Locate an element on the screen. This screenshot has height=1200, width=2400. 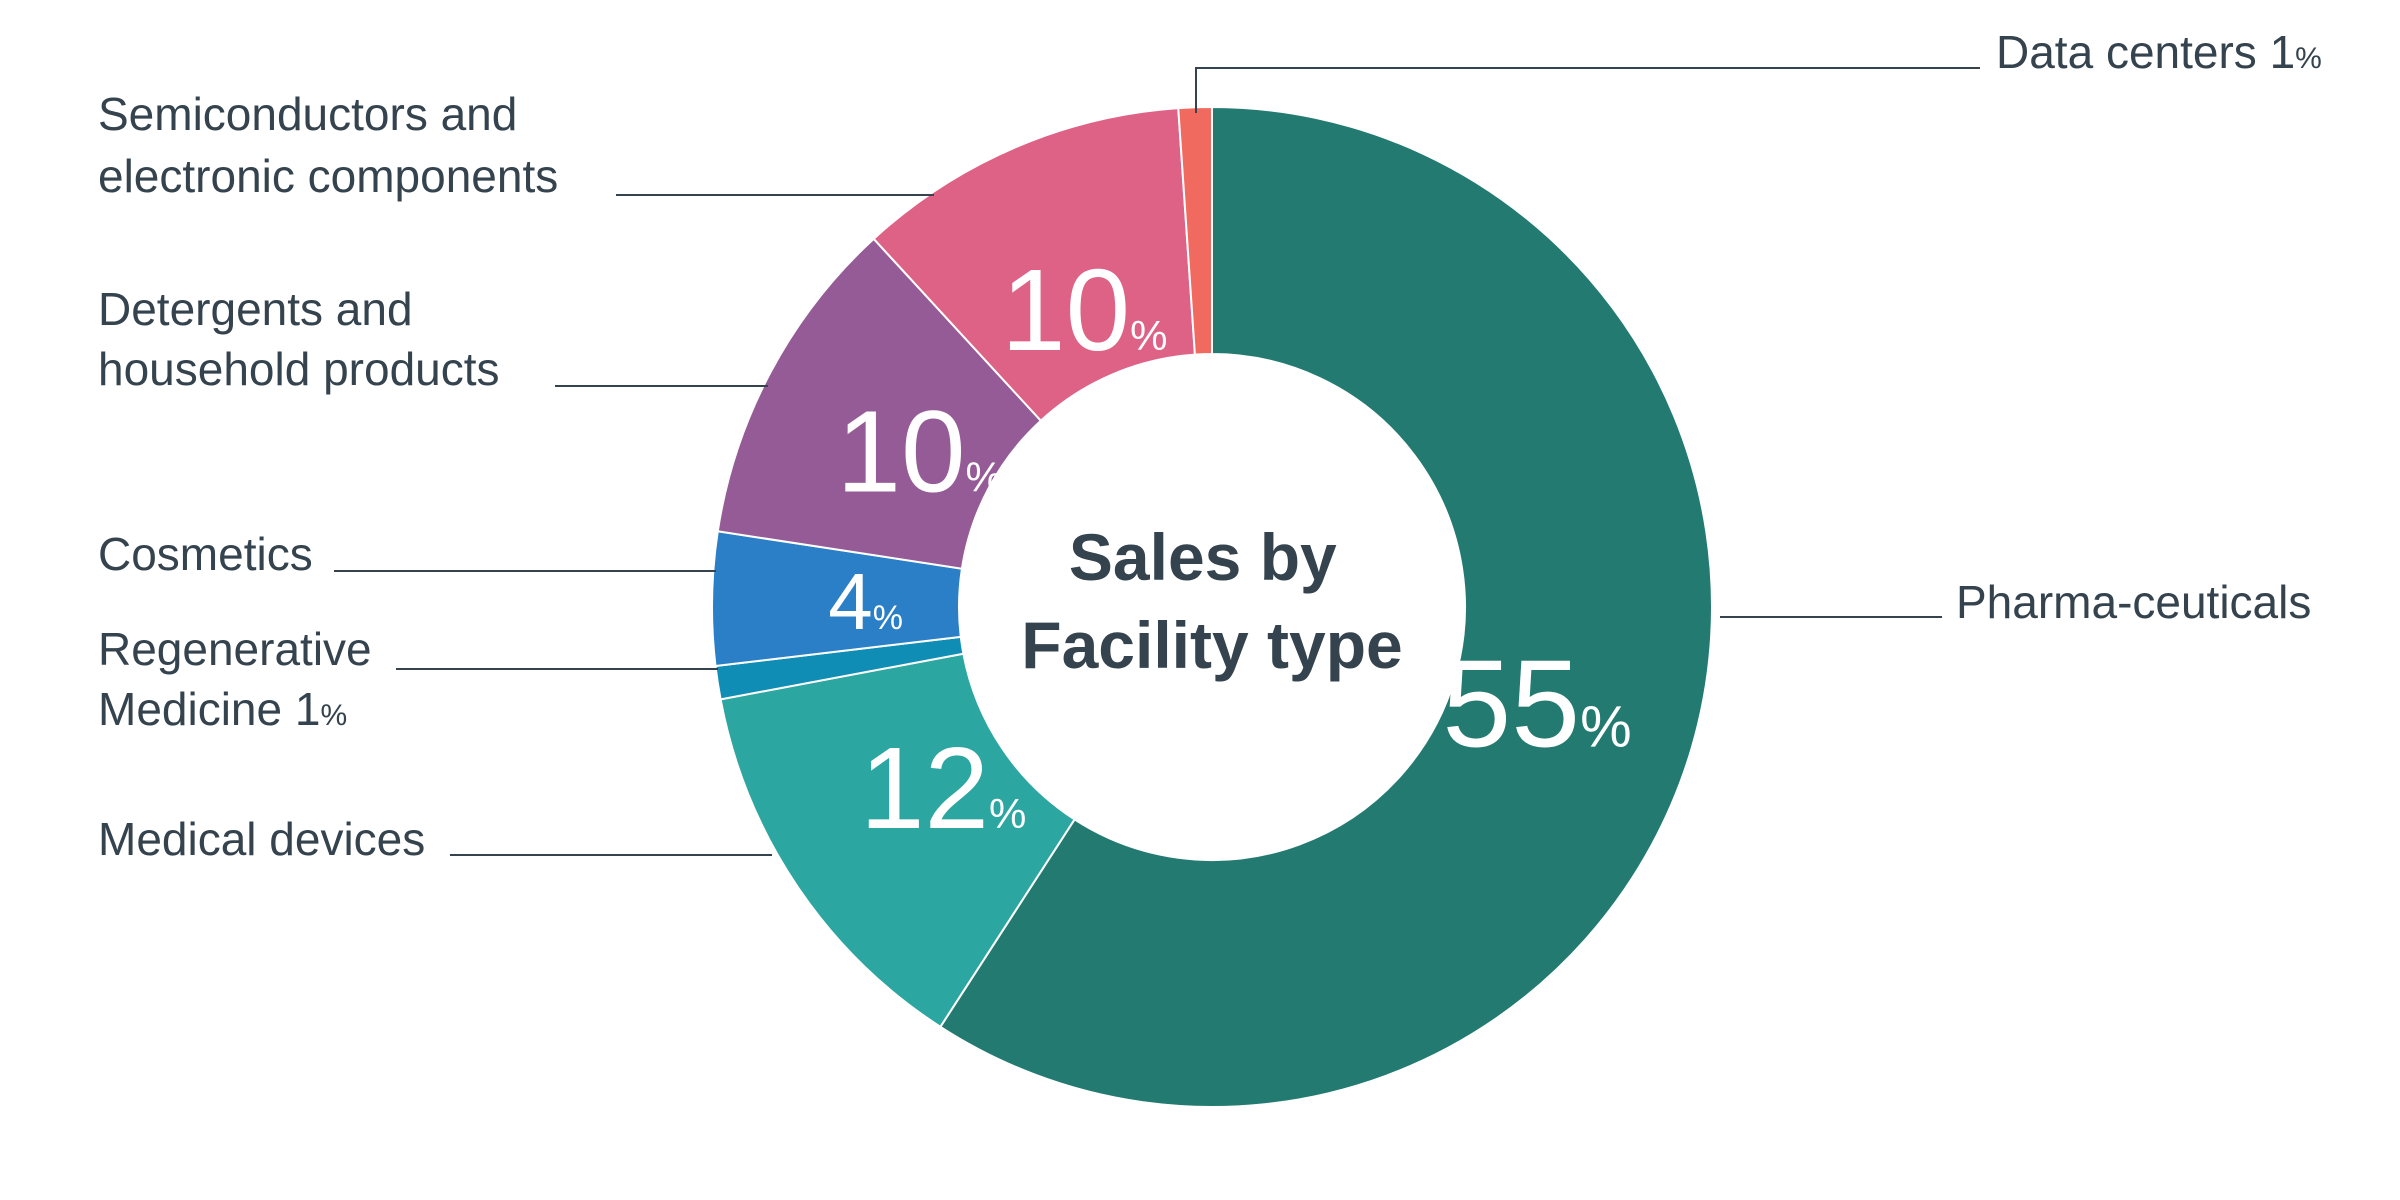
center-title-line-2: Facility type is located at coordinates (1211, 645).